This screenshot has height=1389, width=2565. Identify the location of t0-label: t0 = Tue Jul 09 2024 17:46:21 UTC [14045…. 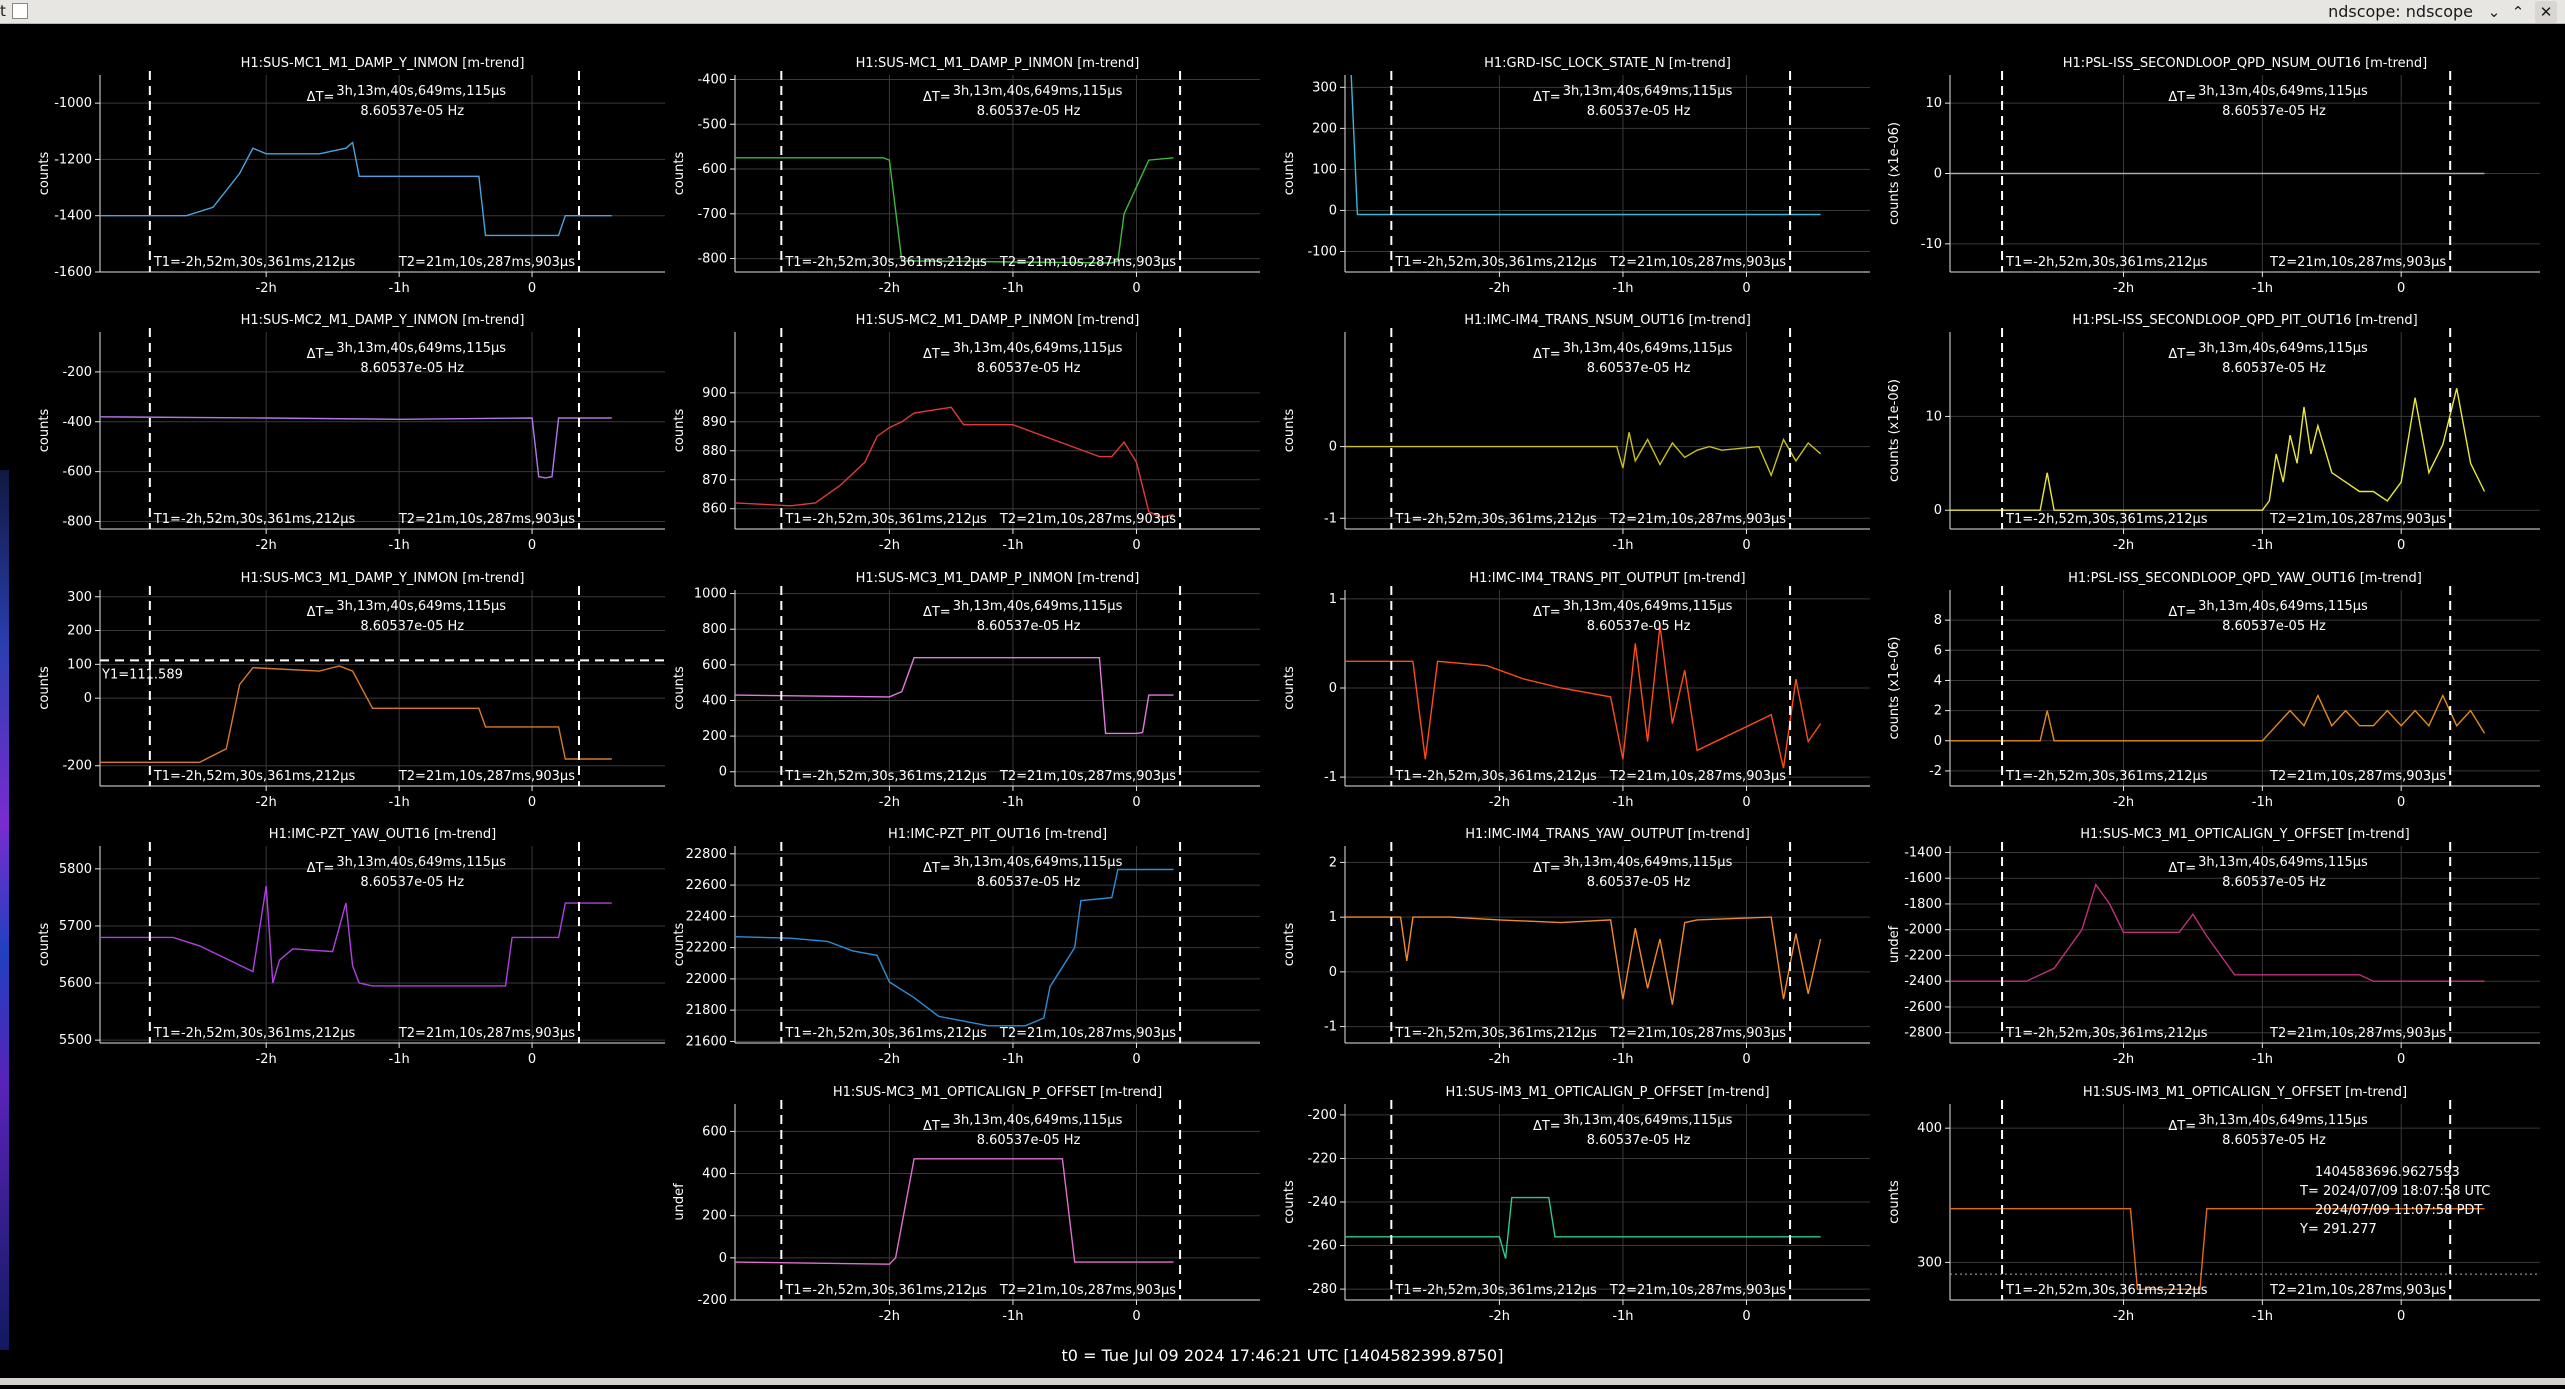
(1282, 1355).